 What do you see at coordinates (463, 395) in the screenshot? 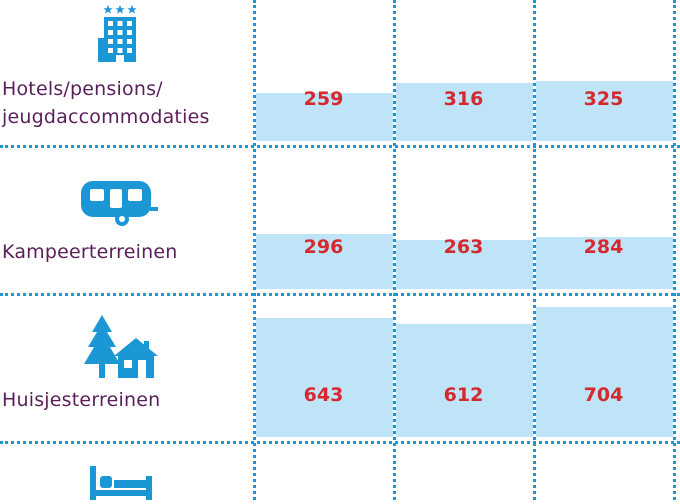
I see `value-label-row3-col2: 612` at bounding box center [463, 395].